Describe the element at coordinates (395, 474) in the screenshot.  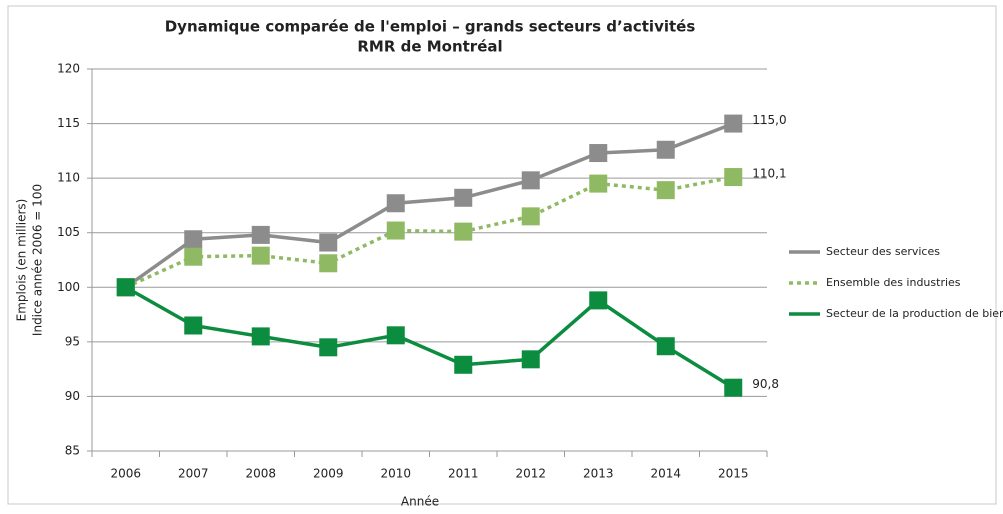
I see `x-tick-label: 2010` at that location.